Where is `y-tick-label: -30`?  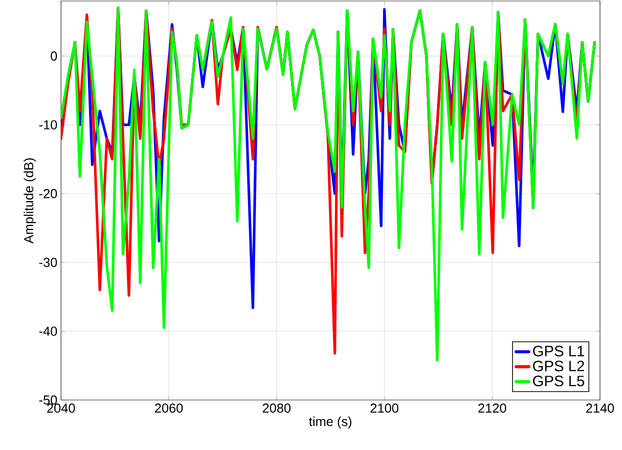
y-tick-label: -30 is located at coordinates (48, 263).